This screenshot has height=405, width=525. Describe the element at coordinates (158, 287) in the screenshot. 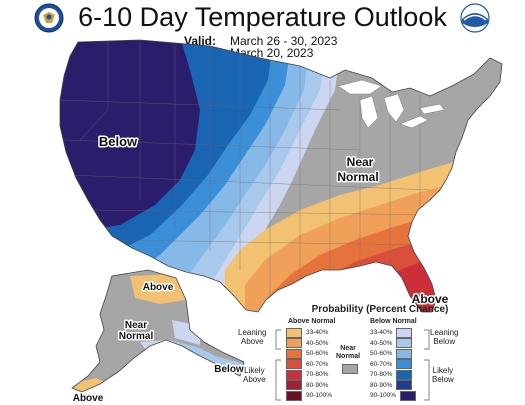

I see `label-alaska-above: Above` at that location.